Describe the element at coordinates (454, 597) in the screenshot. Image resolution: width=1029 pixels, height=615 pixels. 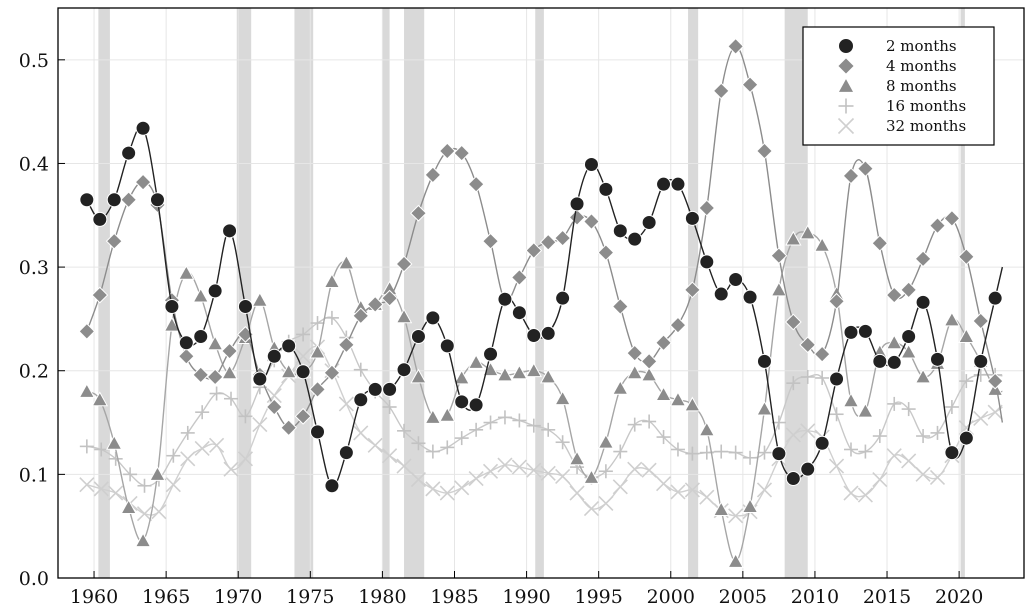
I see `x-tick-label-1985: 1985` at that location.